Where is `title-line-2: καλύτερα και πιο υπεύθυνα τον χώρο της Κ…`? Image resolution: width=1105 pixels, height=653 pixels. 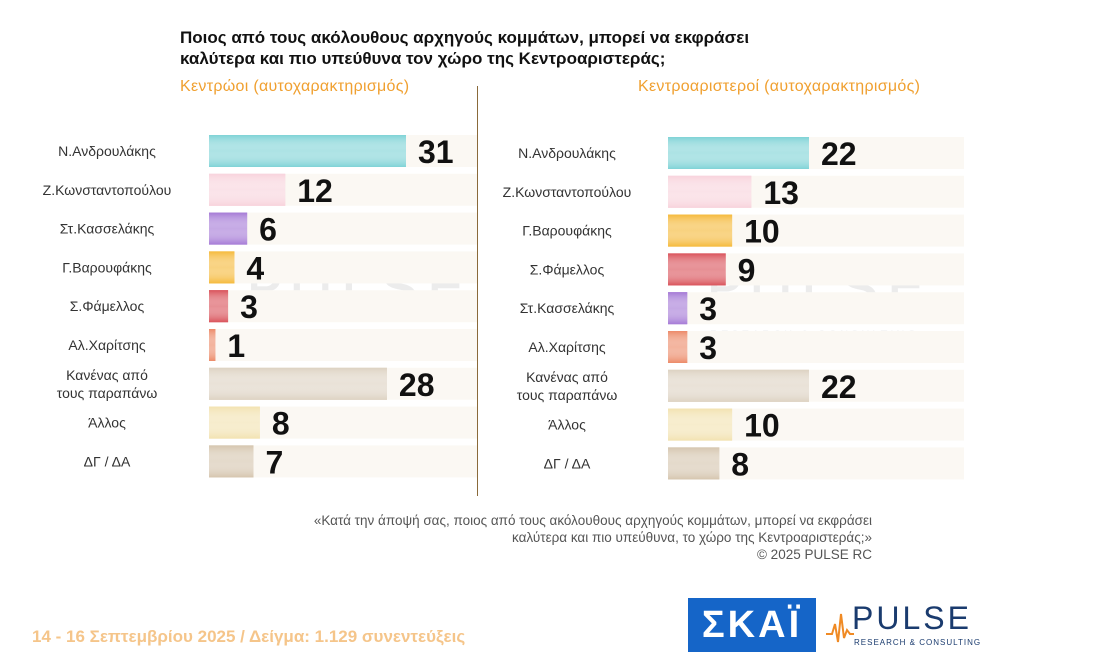 title-line-2: καλύτερα και πιο υπεύθυνα τον χώρο της Κ… is located at coordinates (423, 58).